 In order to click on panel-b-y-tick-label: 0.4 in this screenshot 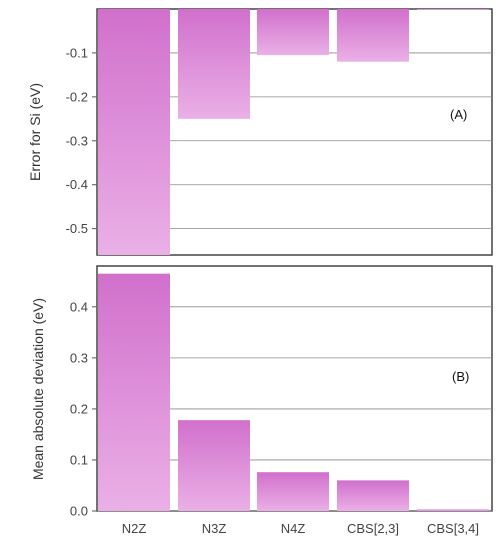, I will do `click(79, 306)`.